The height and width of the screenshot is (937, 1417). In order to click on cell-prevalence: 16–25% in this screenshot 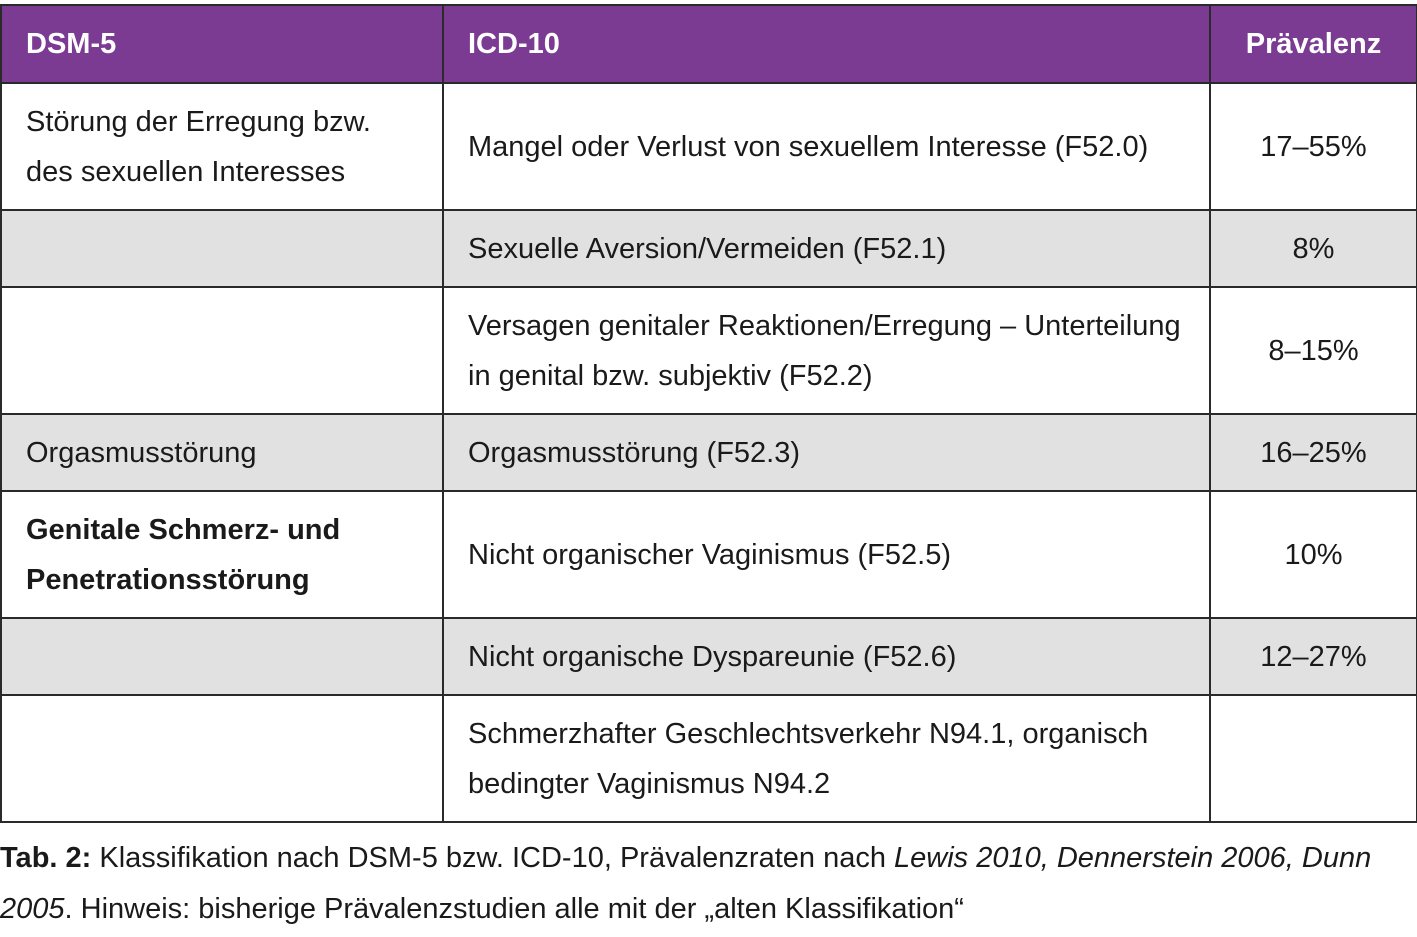, I will do `click(1313, 452)`.